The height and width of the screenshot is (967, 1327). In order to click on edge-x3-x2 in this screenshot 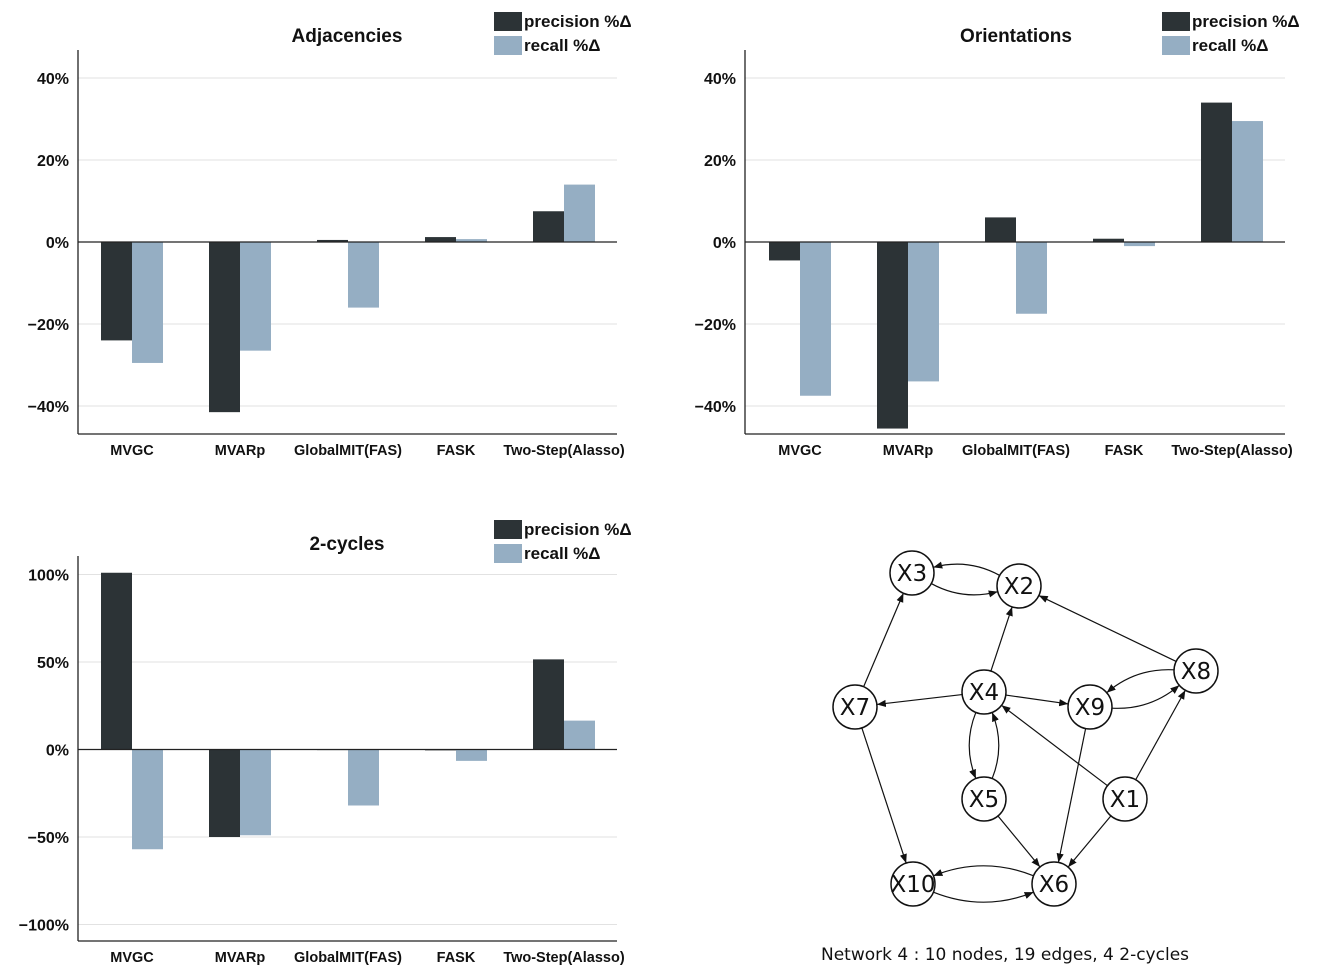, I will do `click(964, 590)`.